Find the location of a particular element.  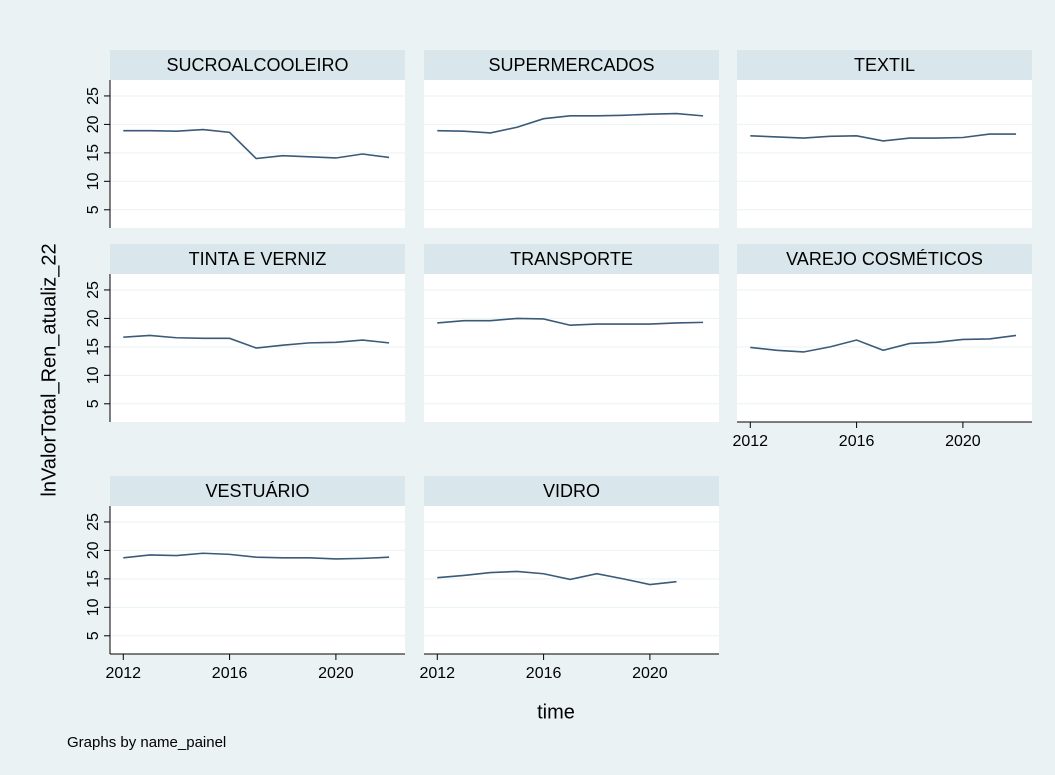

x-axis-title: time is located at coordinates (556, 712).